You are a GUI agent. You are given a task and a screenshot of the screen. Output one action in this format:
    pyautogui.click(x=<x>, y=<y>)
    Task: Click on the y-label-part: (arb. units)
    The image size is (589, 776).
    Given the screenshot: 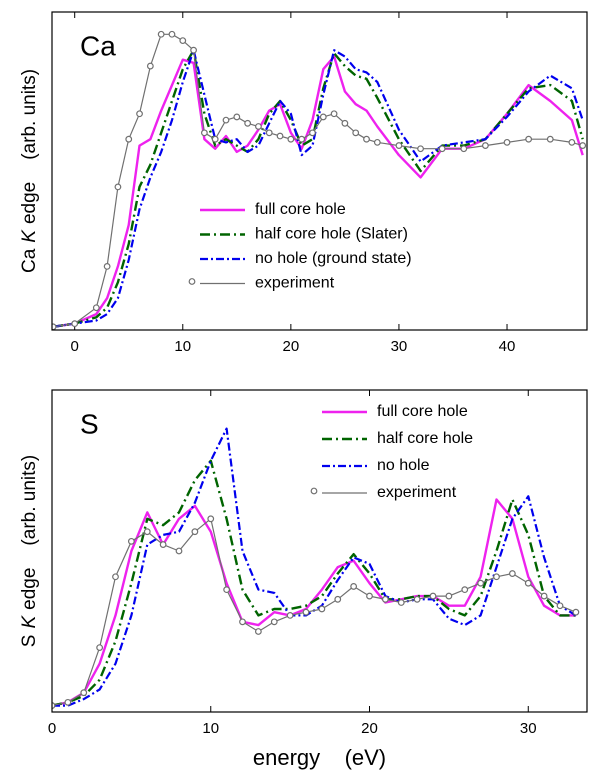 What is the action you would take?
    pyautogui.click(x=29, y=114)
    